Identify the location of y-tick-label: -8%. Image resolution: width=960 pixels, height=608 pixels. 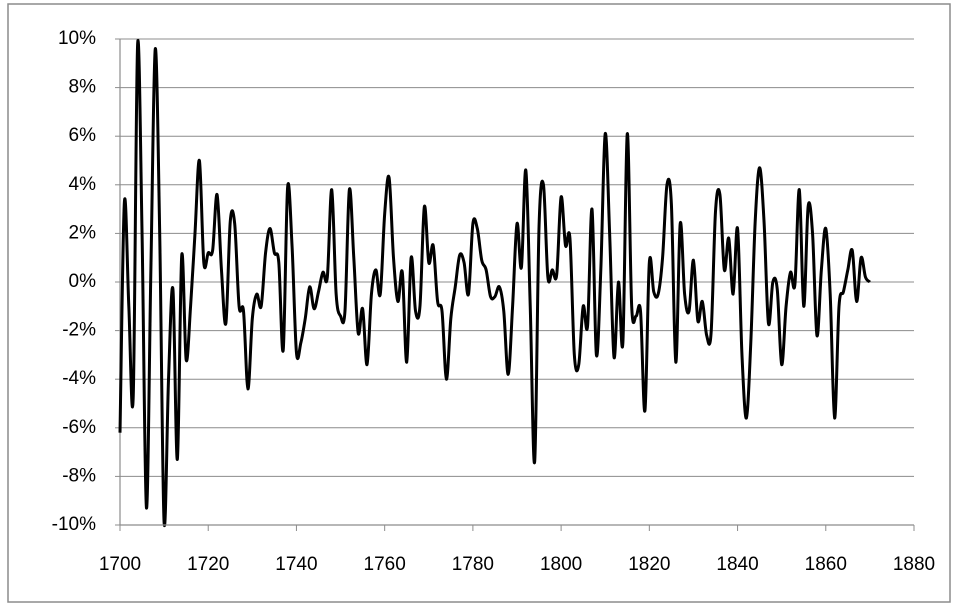
(79, 475).